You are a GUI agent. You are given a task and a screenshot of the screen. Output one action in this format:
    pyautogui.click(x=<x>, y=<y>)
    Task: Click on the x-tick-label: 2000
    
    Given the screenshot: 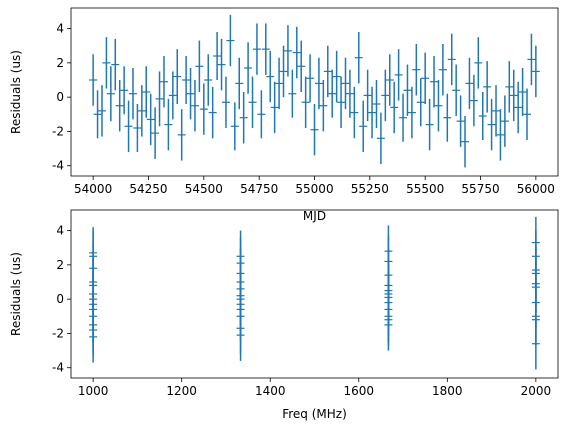 What is the action you would take?
    pyautogui.click(x=536, y=391)
    